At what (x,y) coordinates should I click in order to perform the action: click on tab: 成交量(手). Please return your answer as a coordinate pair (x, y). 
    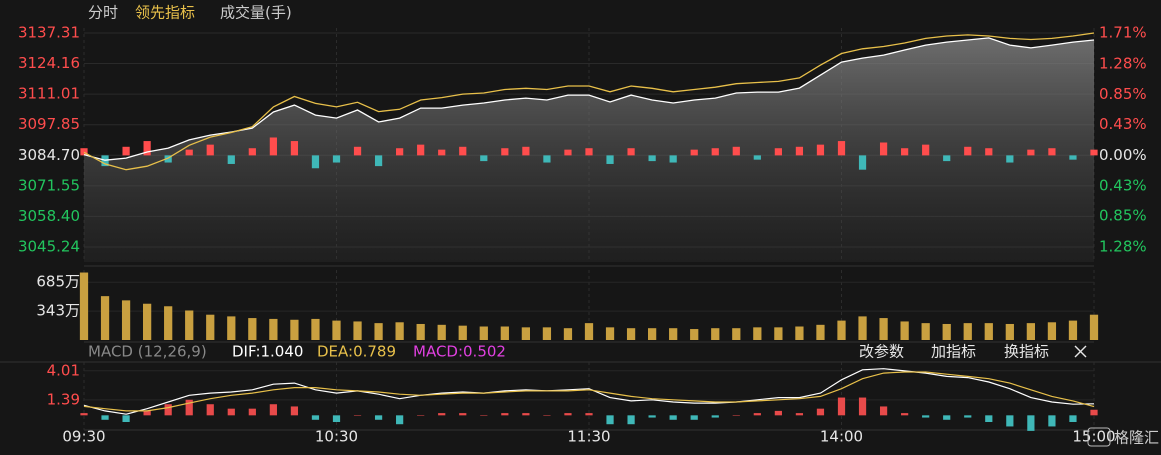
    Looking at the image, I should click on (256, 13).